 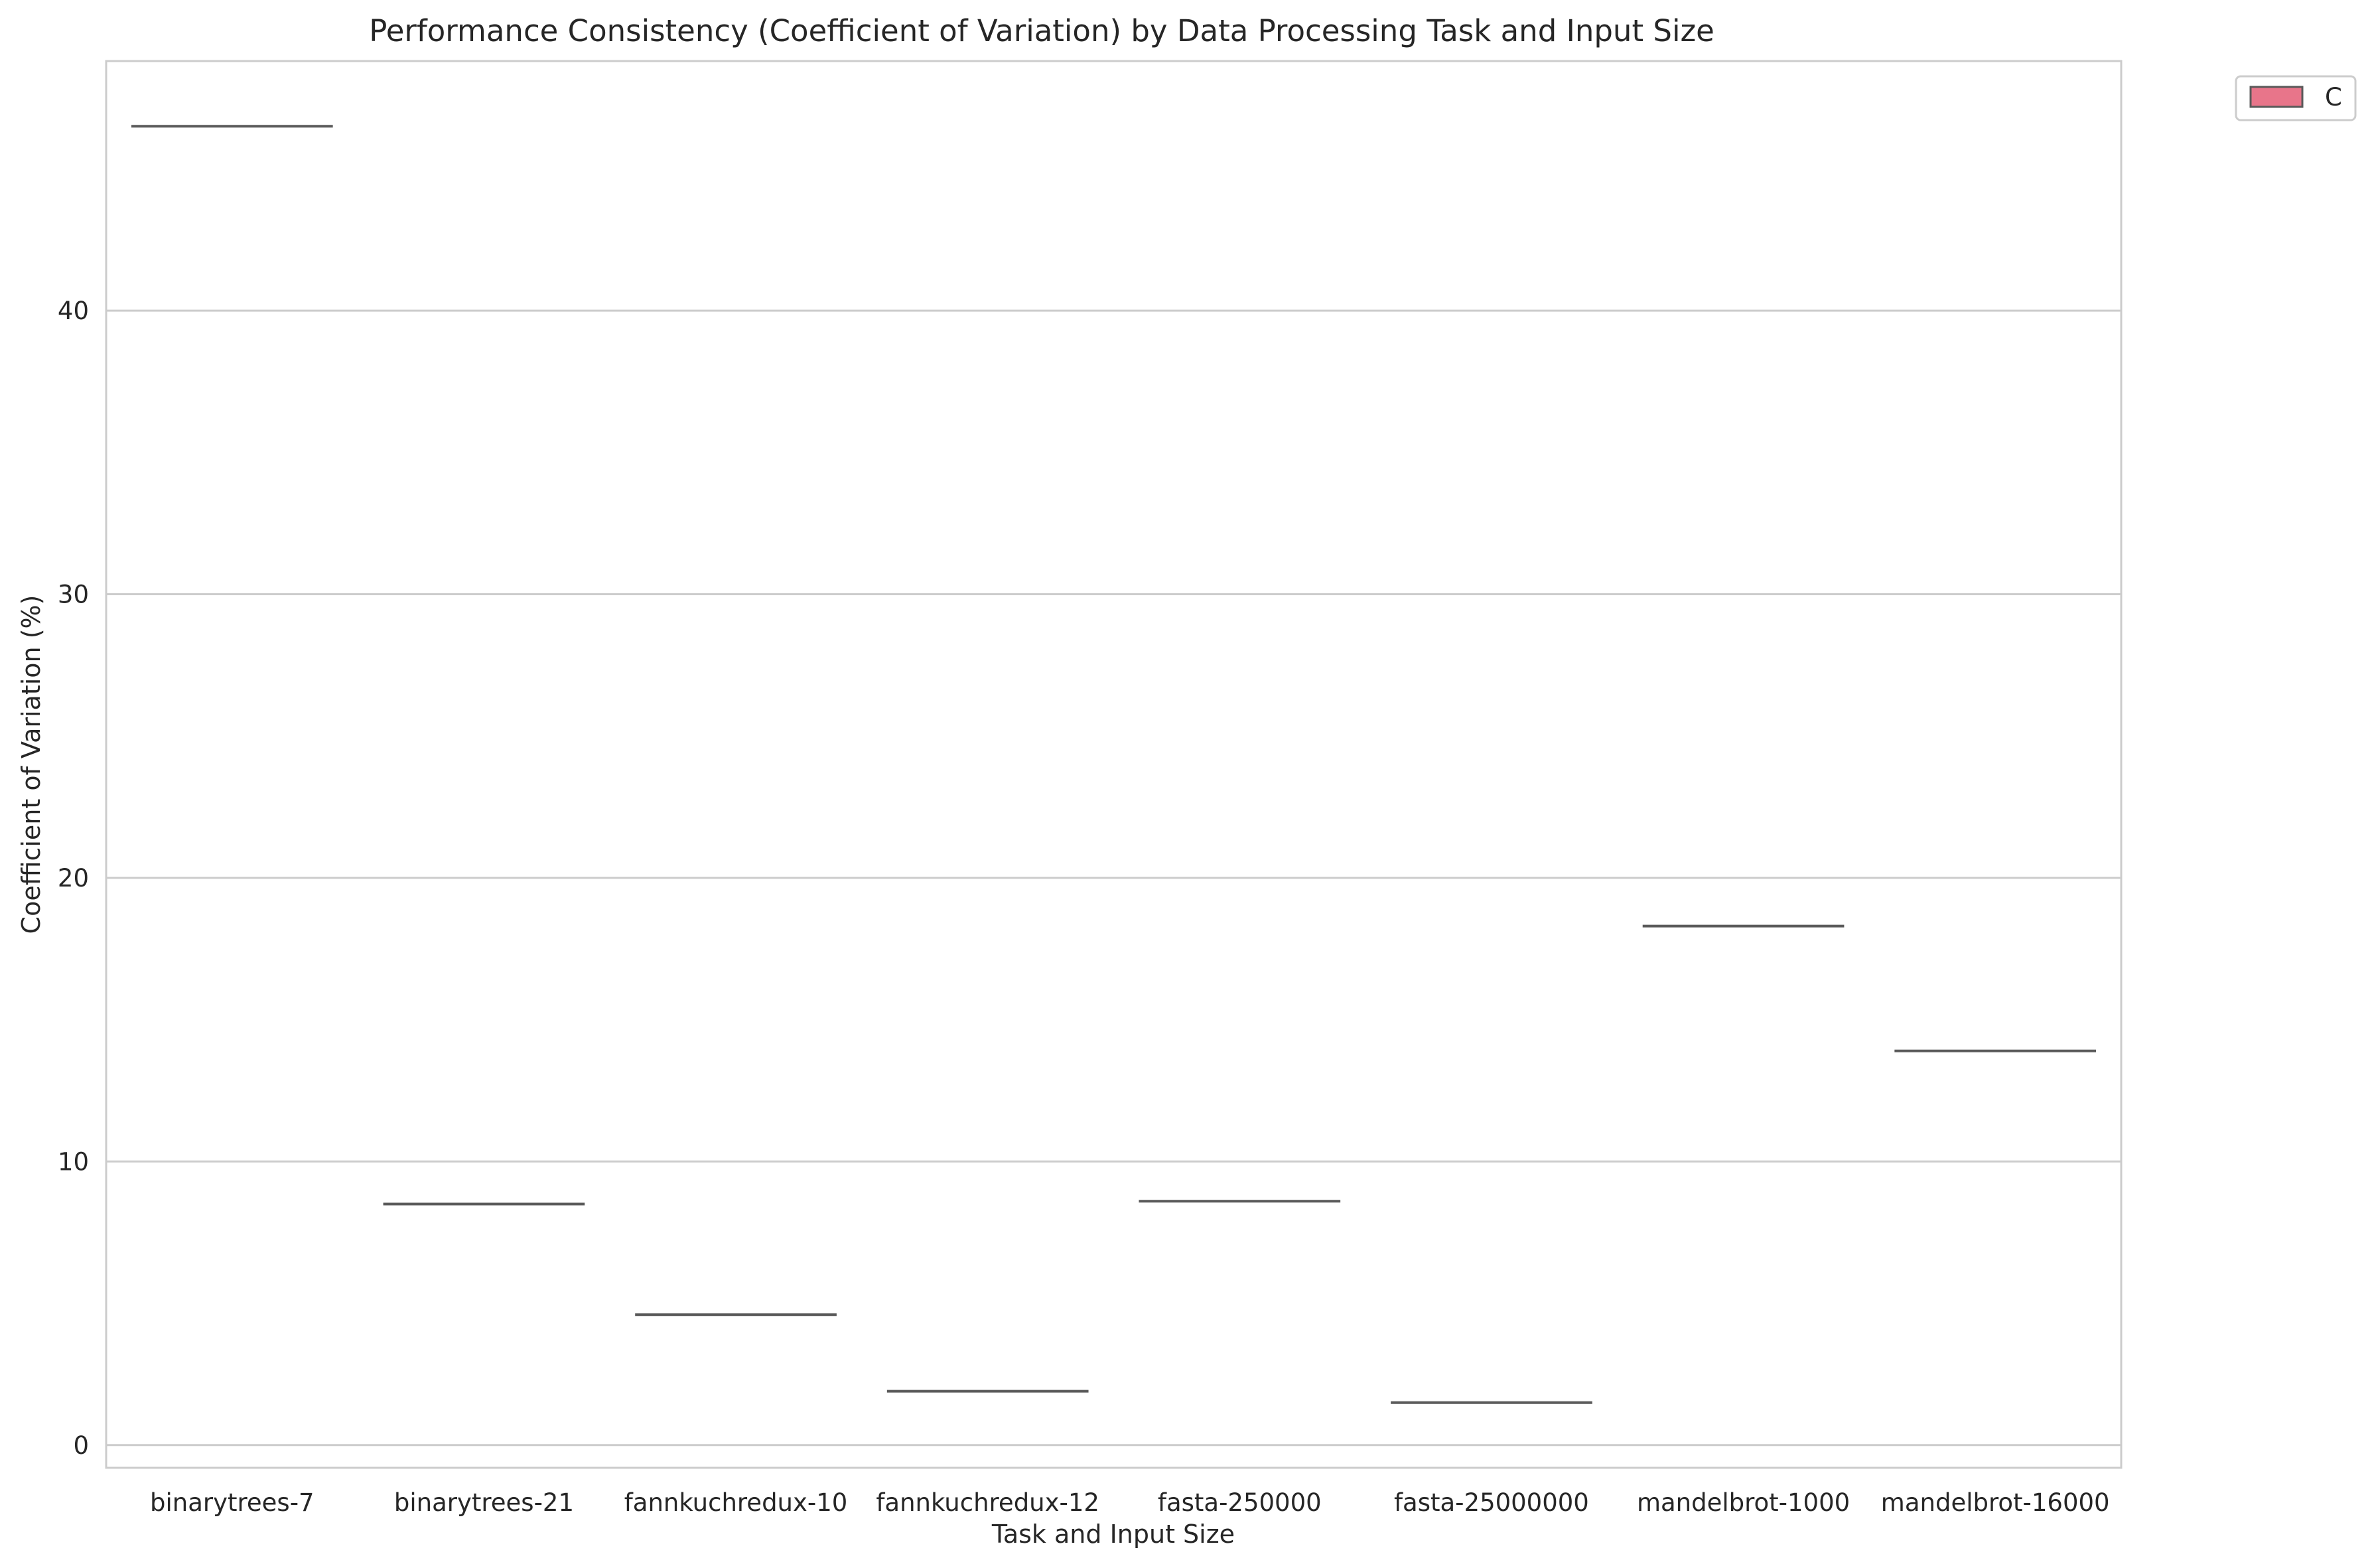 I want to click on y-axis-label: Coefficient of Variation (%), so click(x=31, y=764).